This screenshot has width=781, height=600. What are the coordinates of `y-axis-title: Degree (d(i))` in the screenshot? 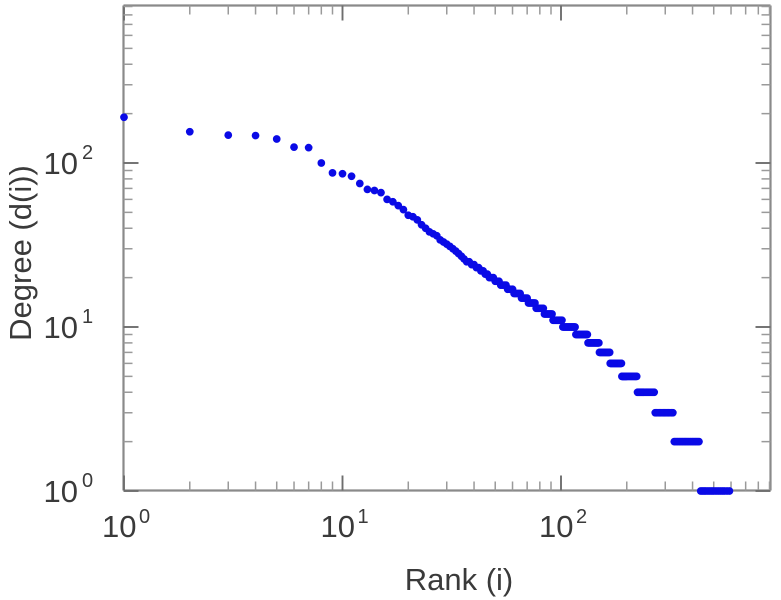 It's located at (20, 253).